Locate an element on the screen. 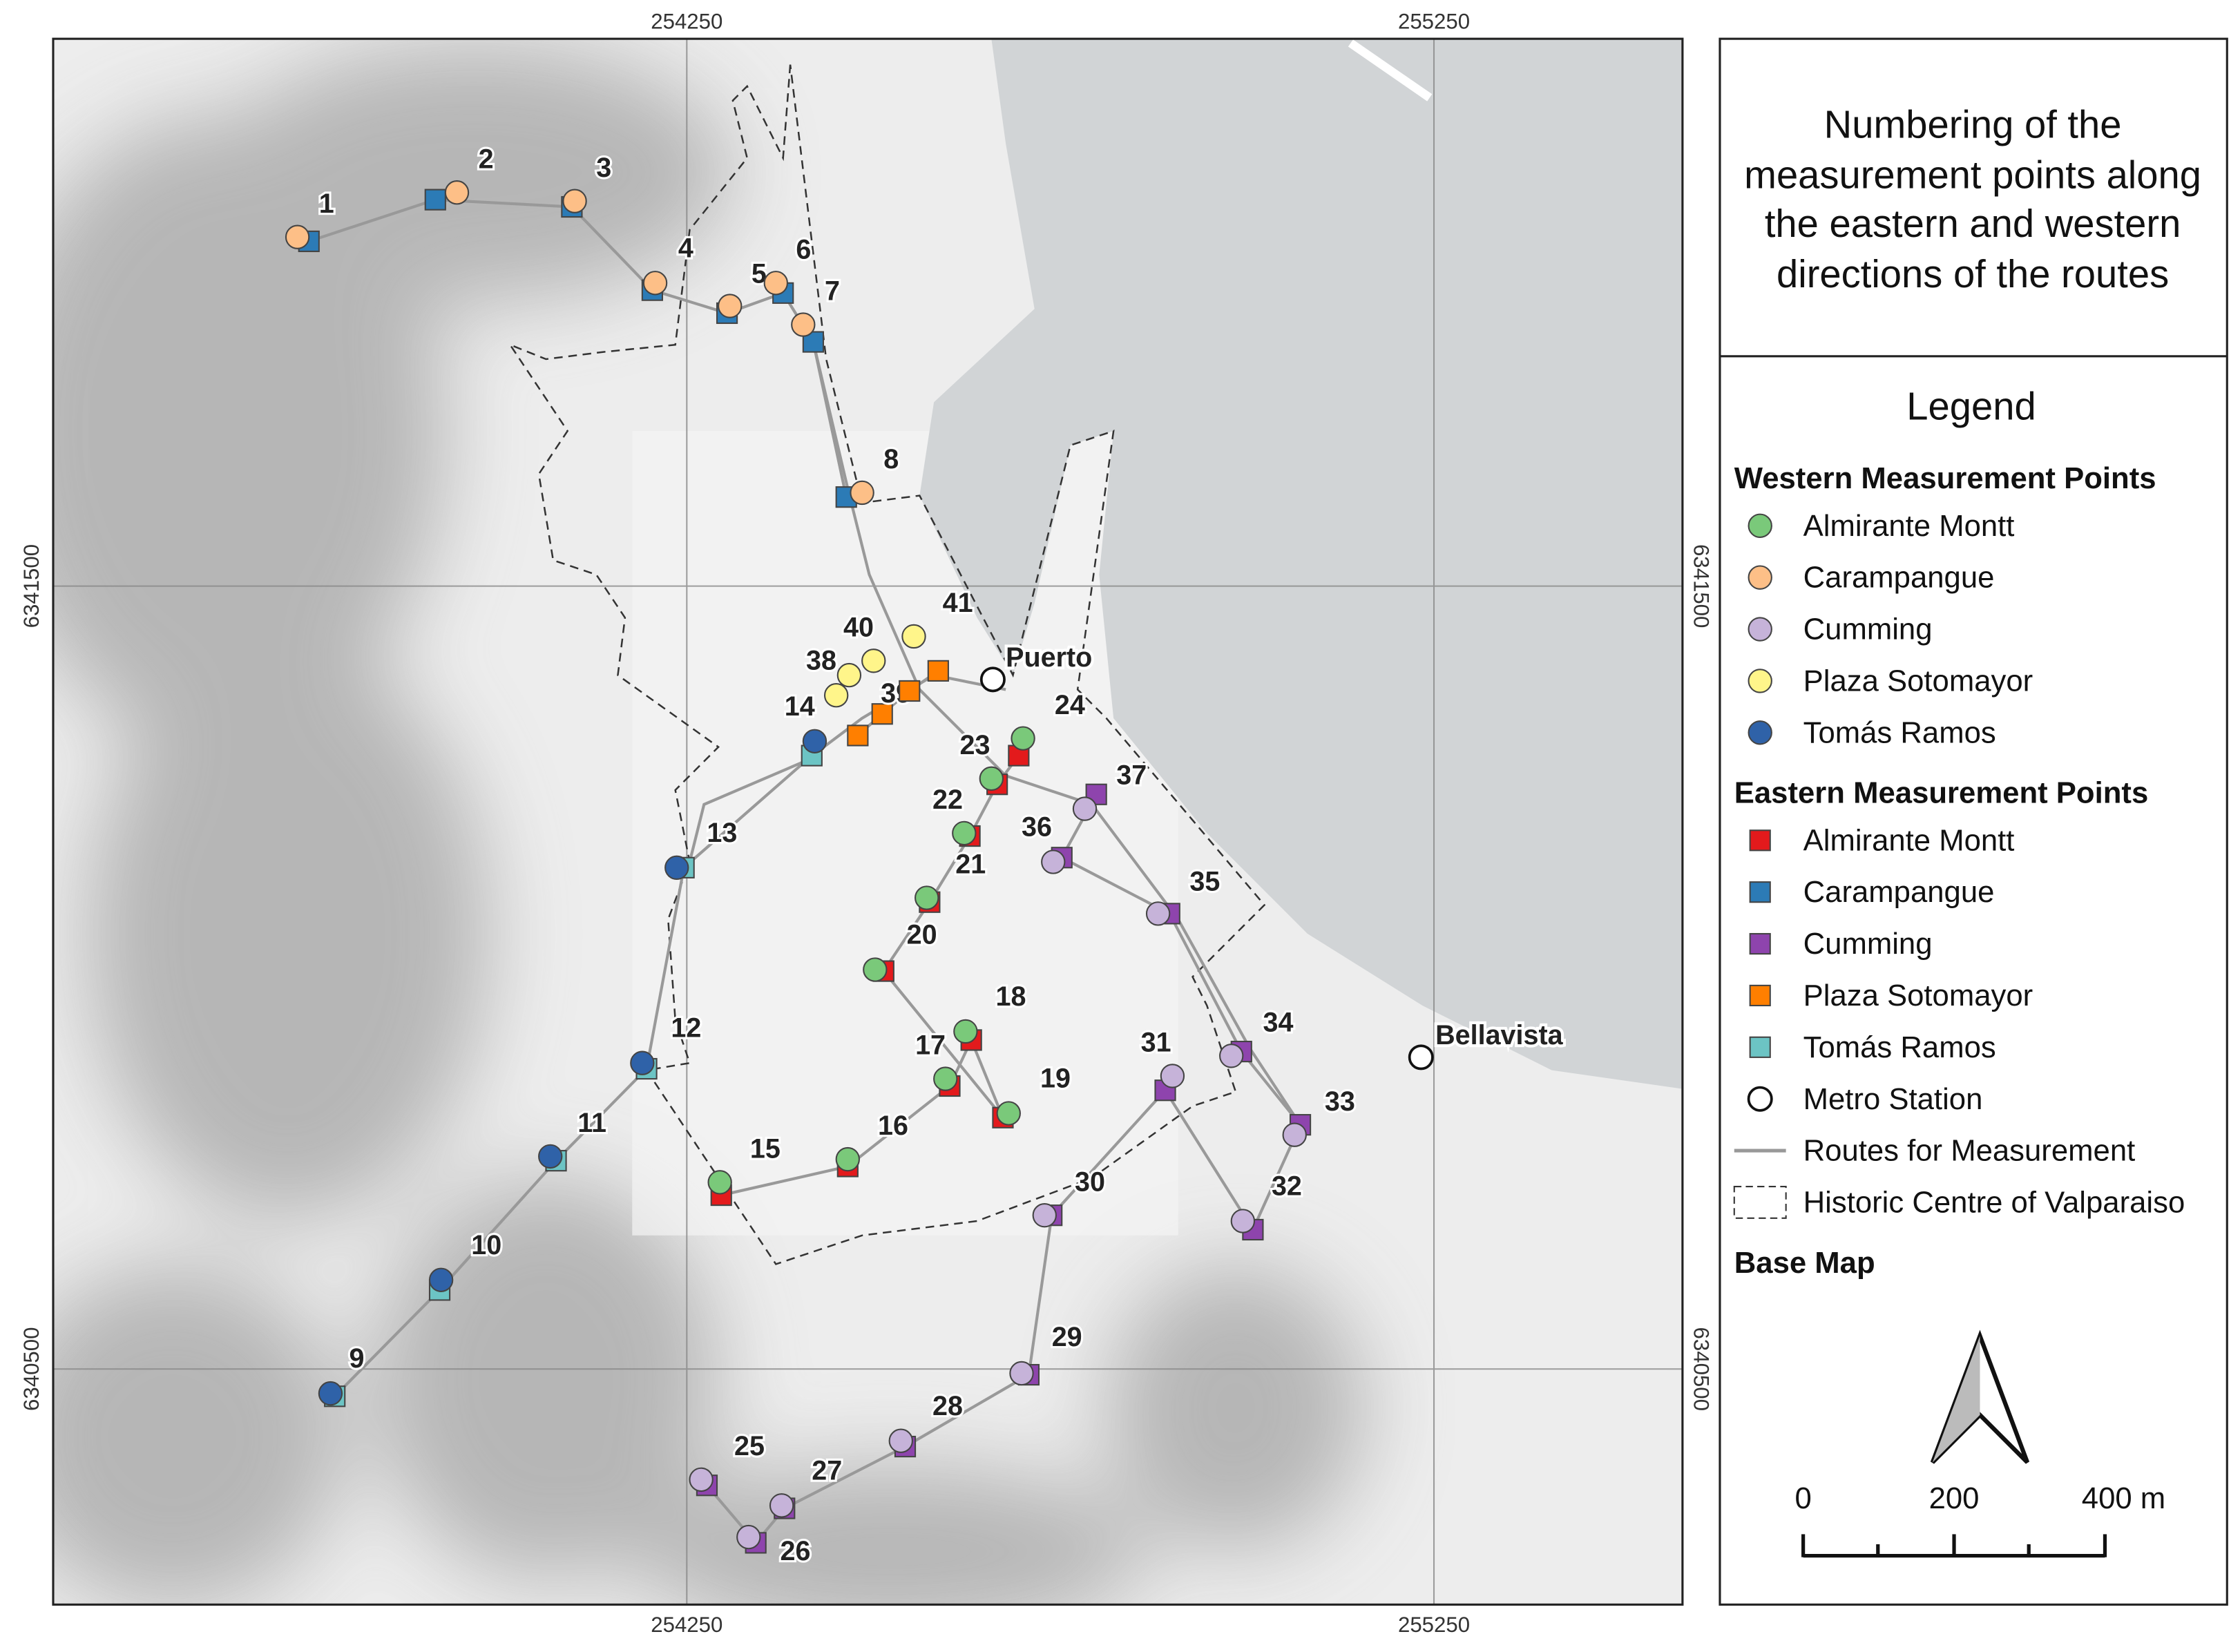  point-label: 32 is located at coordinates (1287, 1186).